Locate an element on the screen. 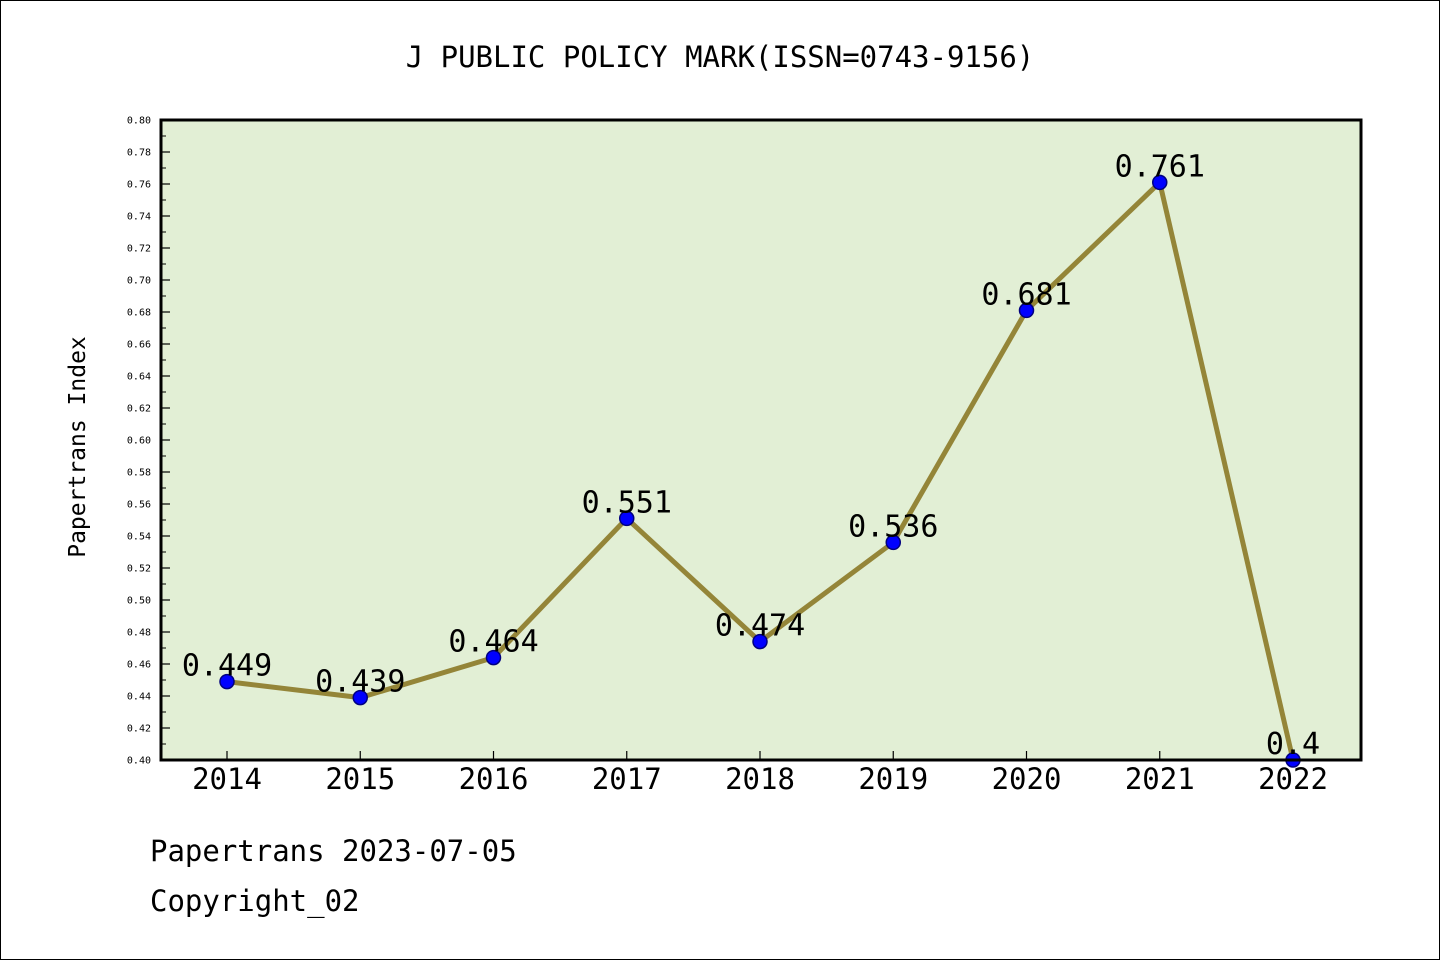  data-label: 0.761 is located at coordinates (1160, 166).